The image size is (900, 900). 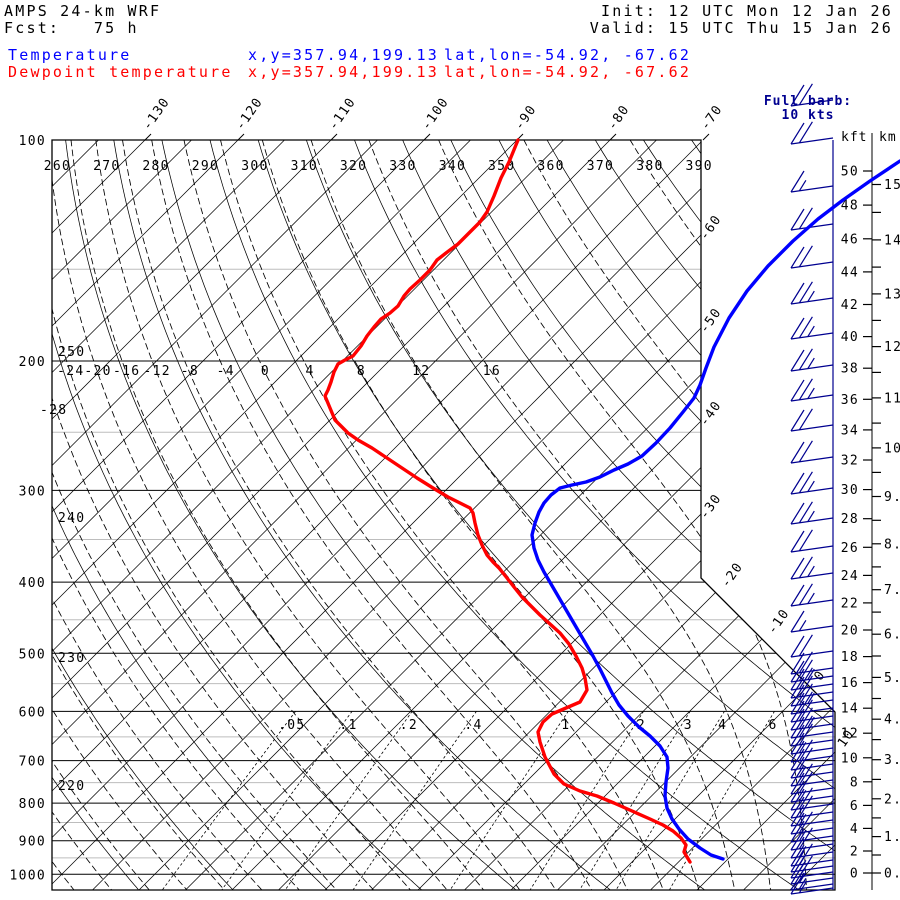 What do you see at coordinates (32, 491) in the screenshot?
I see `svg-text: 300` at bounding box center [32, 491].